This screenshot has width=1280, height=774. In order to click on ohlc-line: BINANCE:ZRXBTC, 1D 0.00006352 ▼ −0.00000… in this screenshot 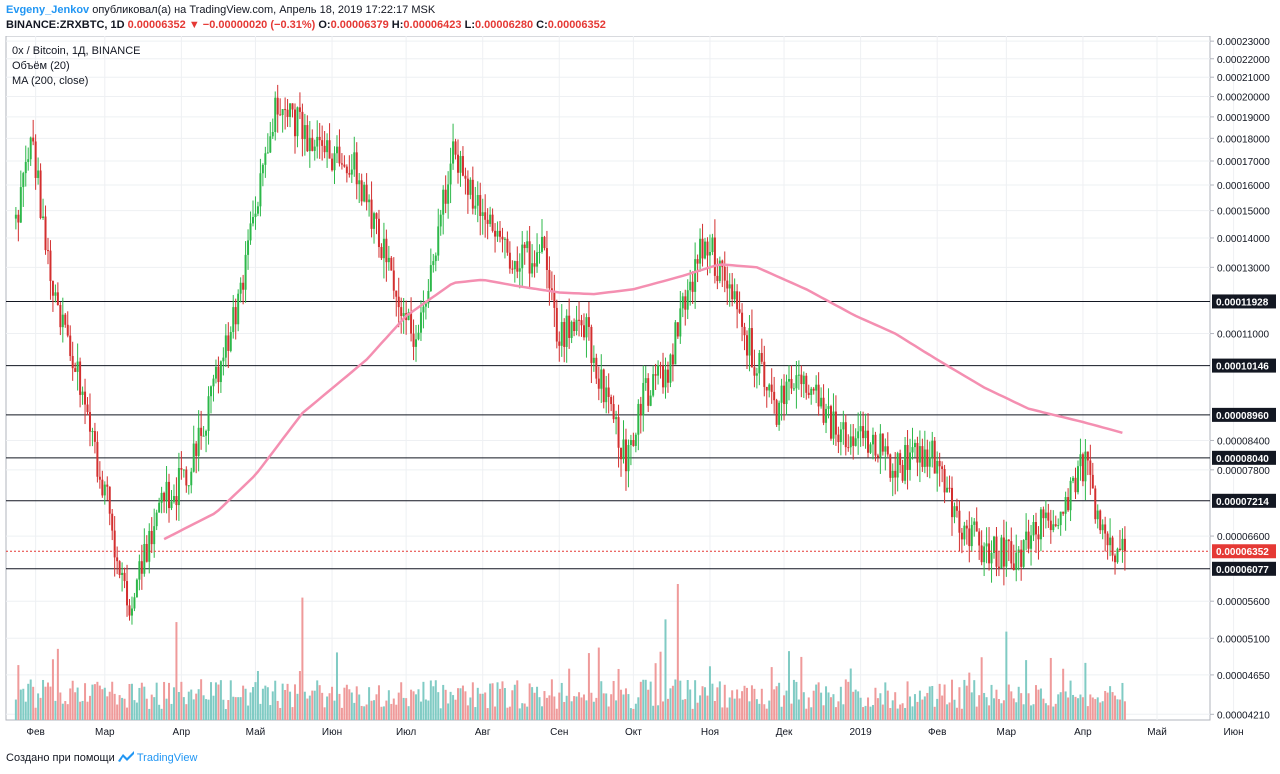, I will do `click(306, 25)`.